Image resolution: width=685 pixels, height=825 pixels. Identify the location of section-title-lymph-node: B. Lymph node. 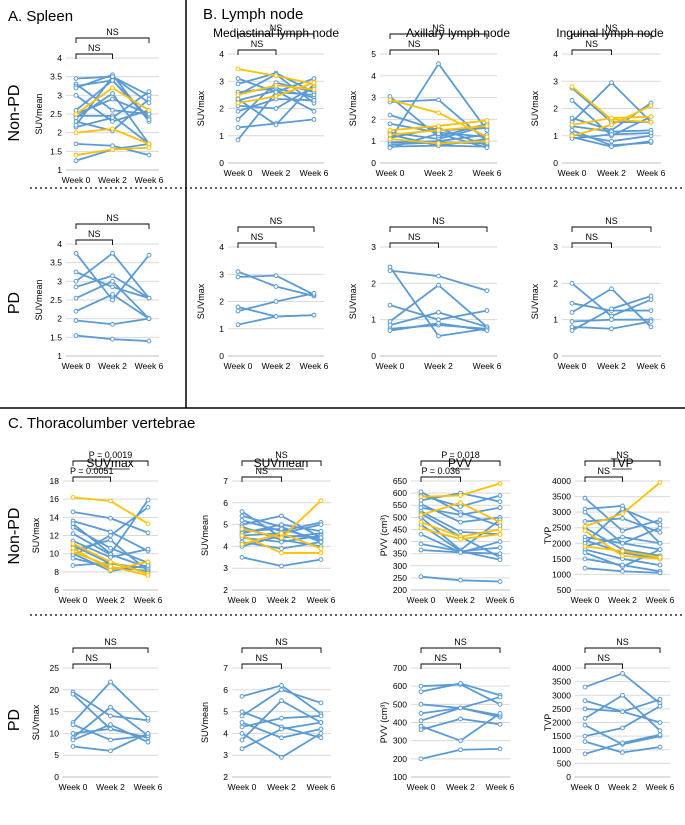
(253, 14).